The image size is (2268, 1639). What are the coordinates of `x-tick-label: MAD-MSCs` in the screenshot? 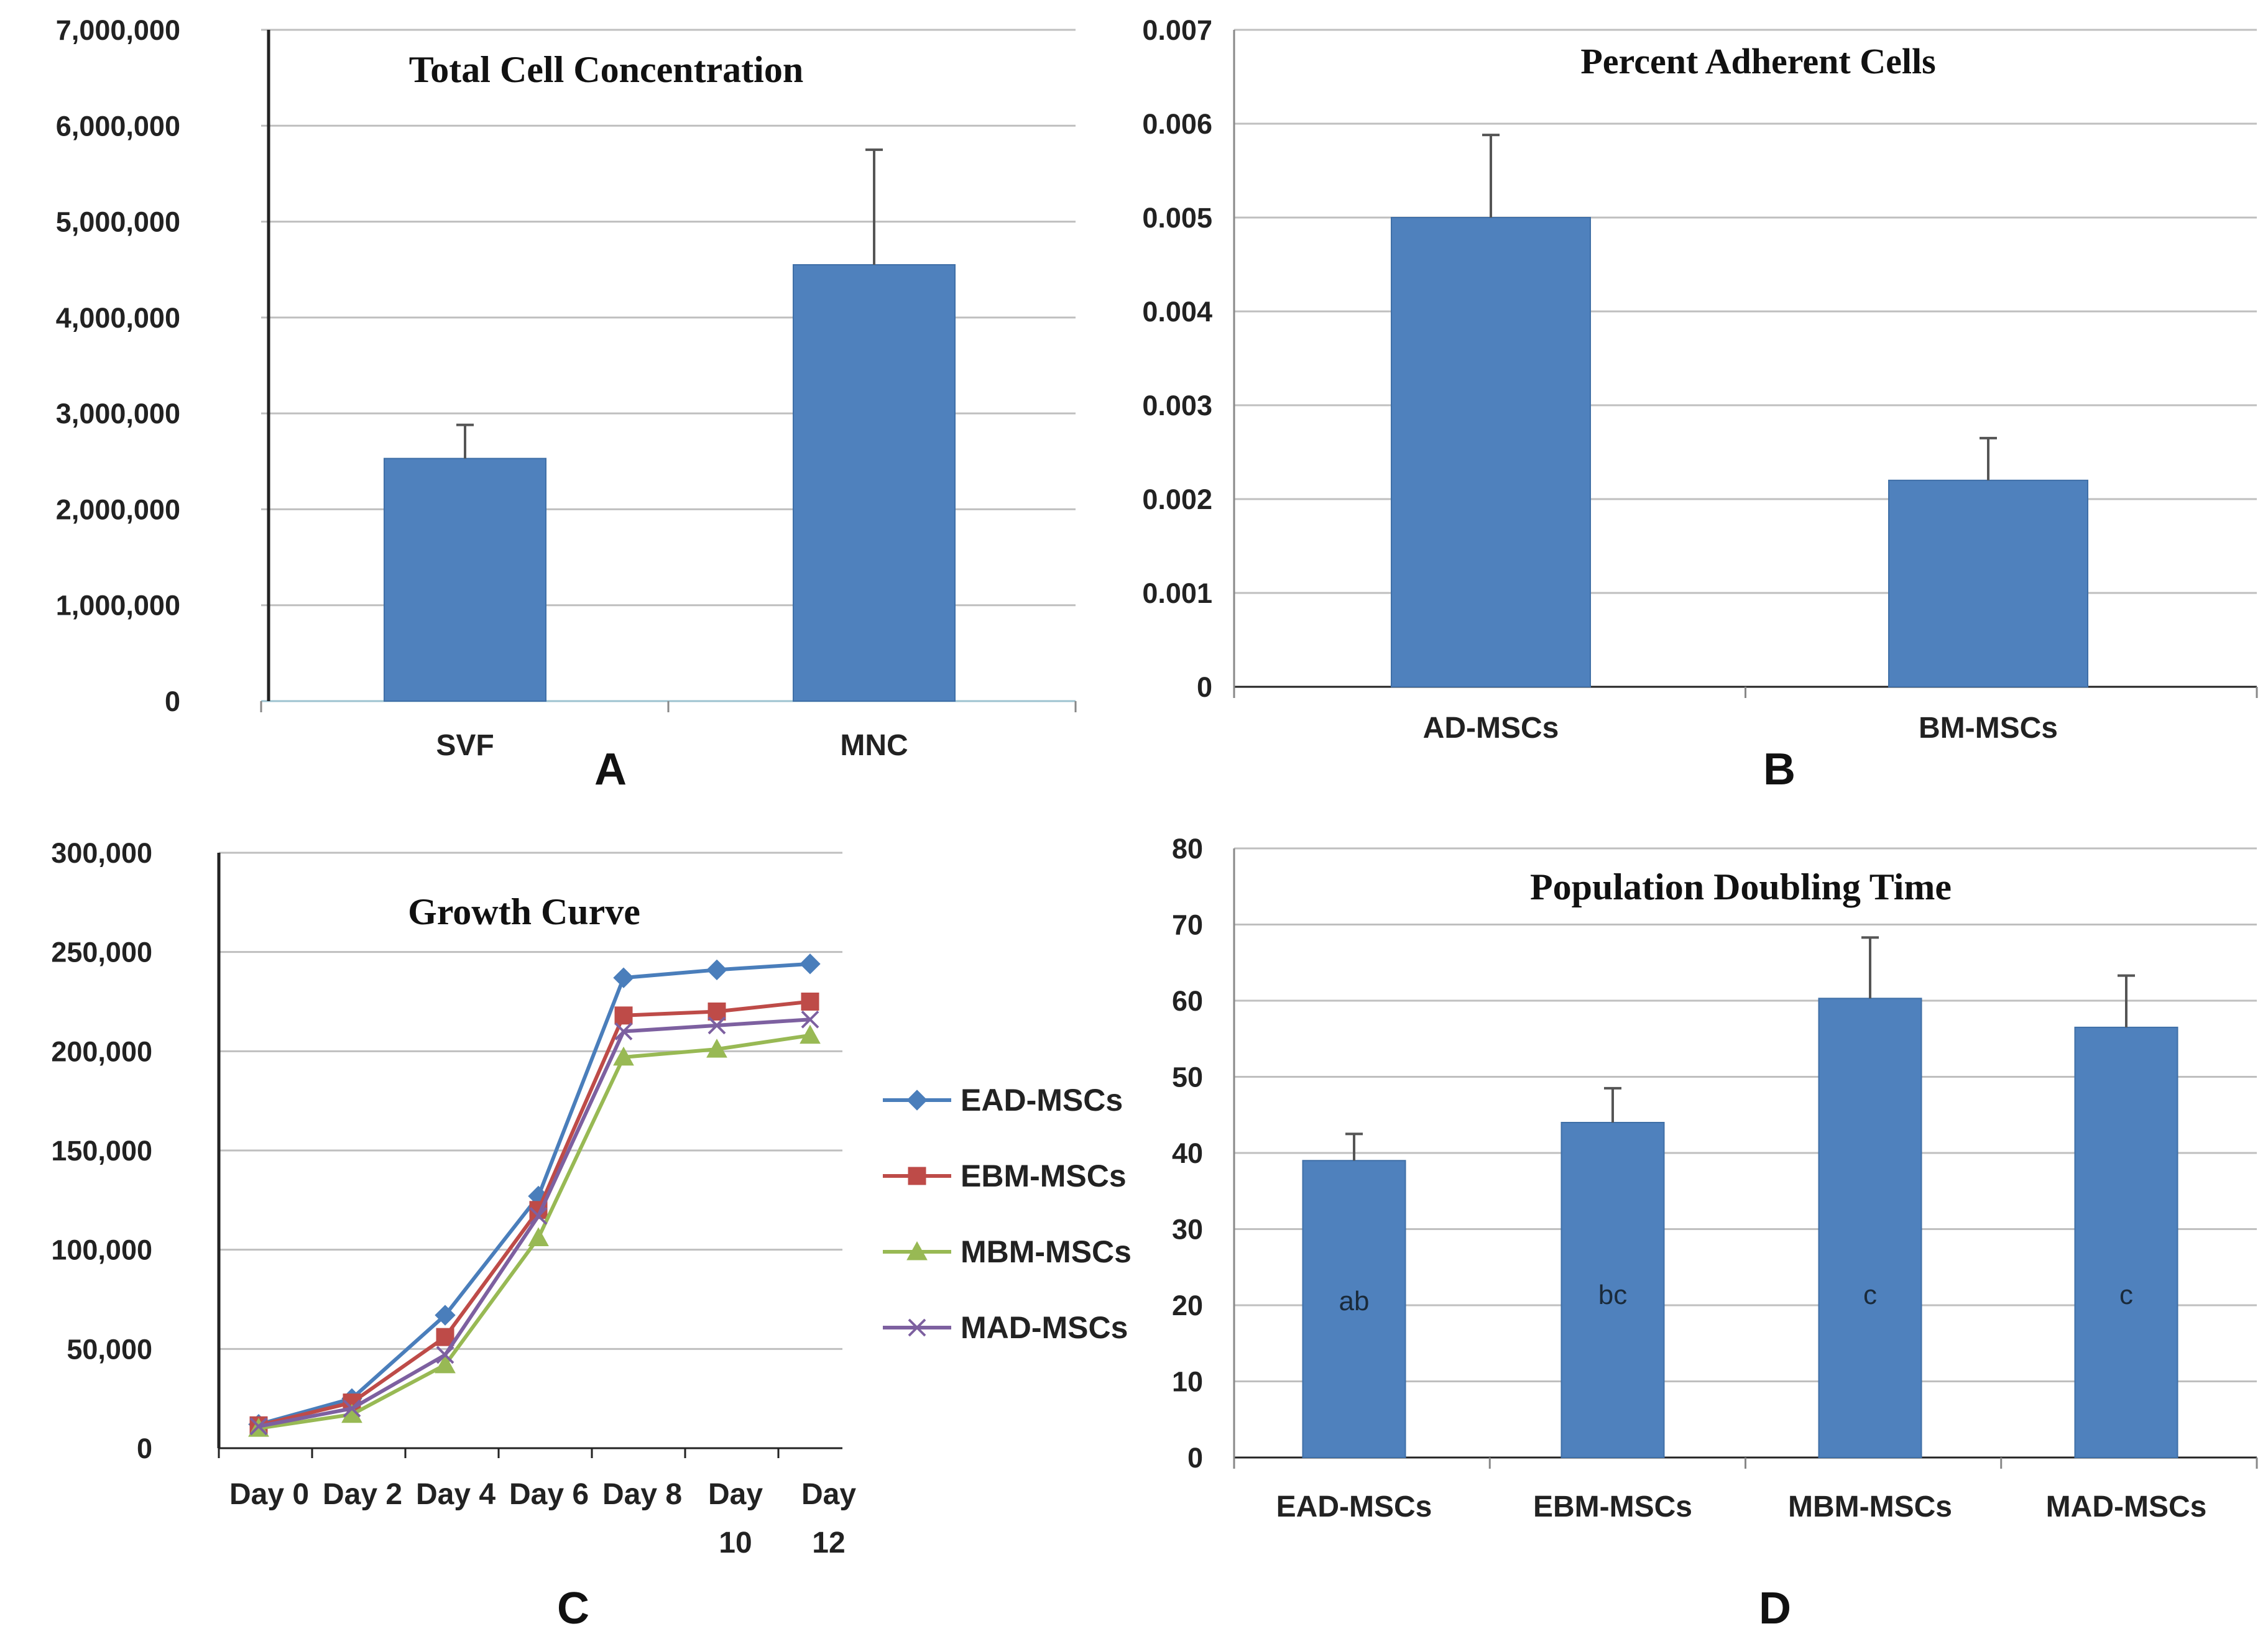 It's located at (2126, 1506).